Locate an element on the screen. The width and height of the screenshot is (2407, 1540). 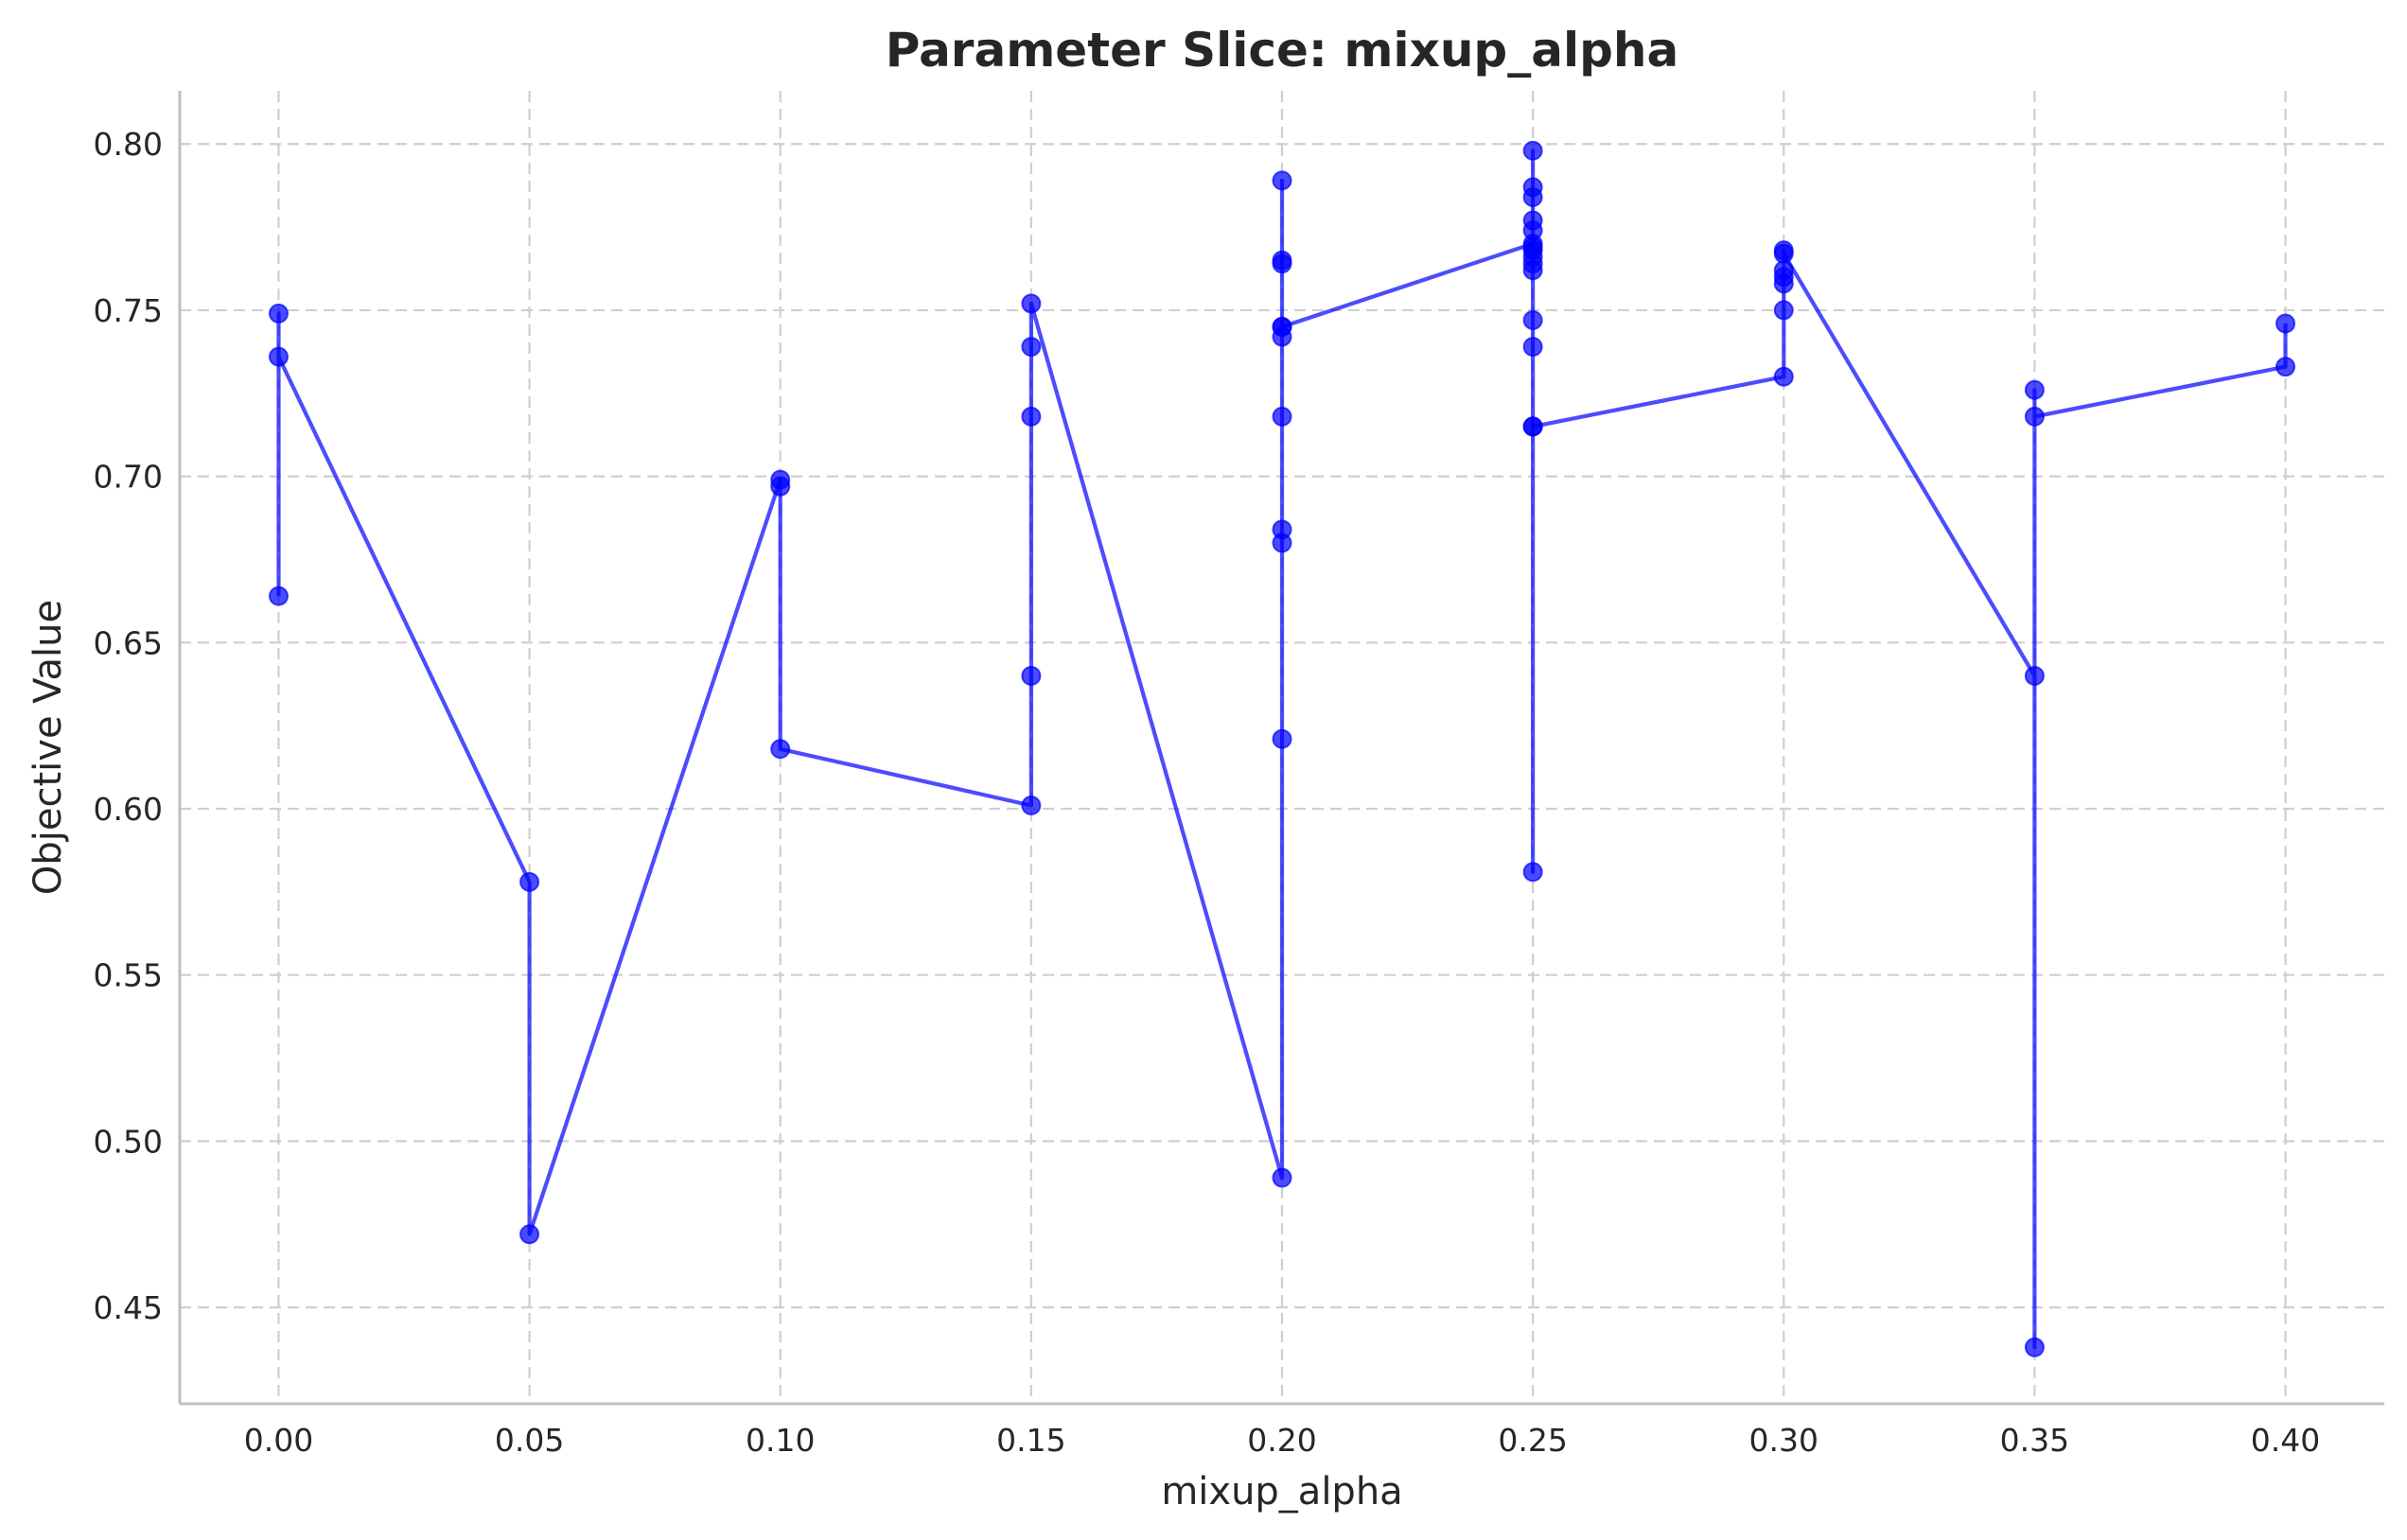
x-tick-label: 0.25 is located at coordinates (1532, 1440).